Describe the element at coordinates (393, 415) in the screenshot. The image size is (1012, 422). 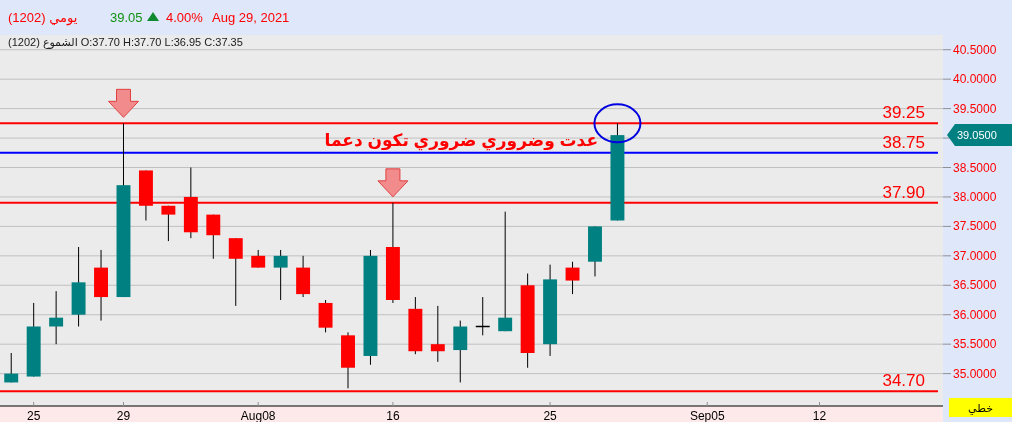
I see `x-tick-label: 16` at that location.